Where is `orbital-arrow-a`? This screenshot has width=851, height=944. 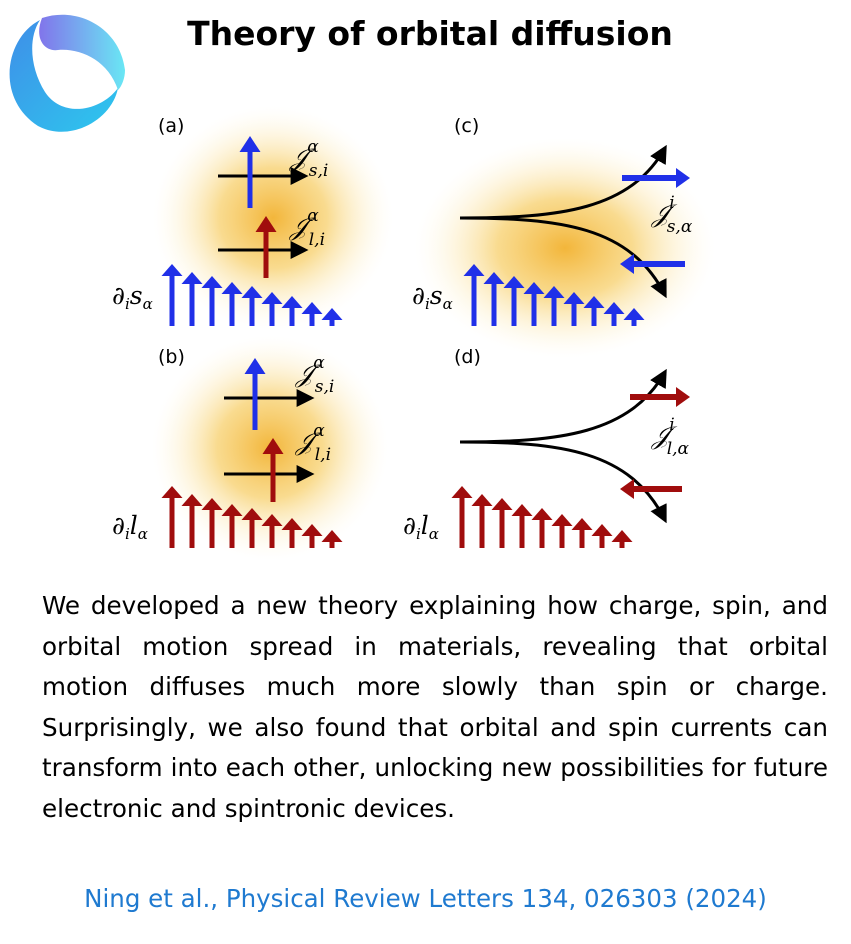 orbital-arrow-a is located at coordinates (266, 247).